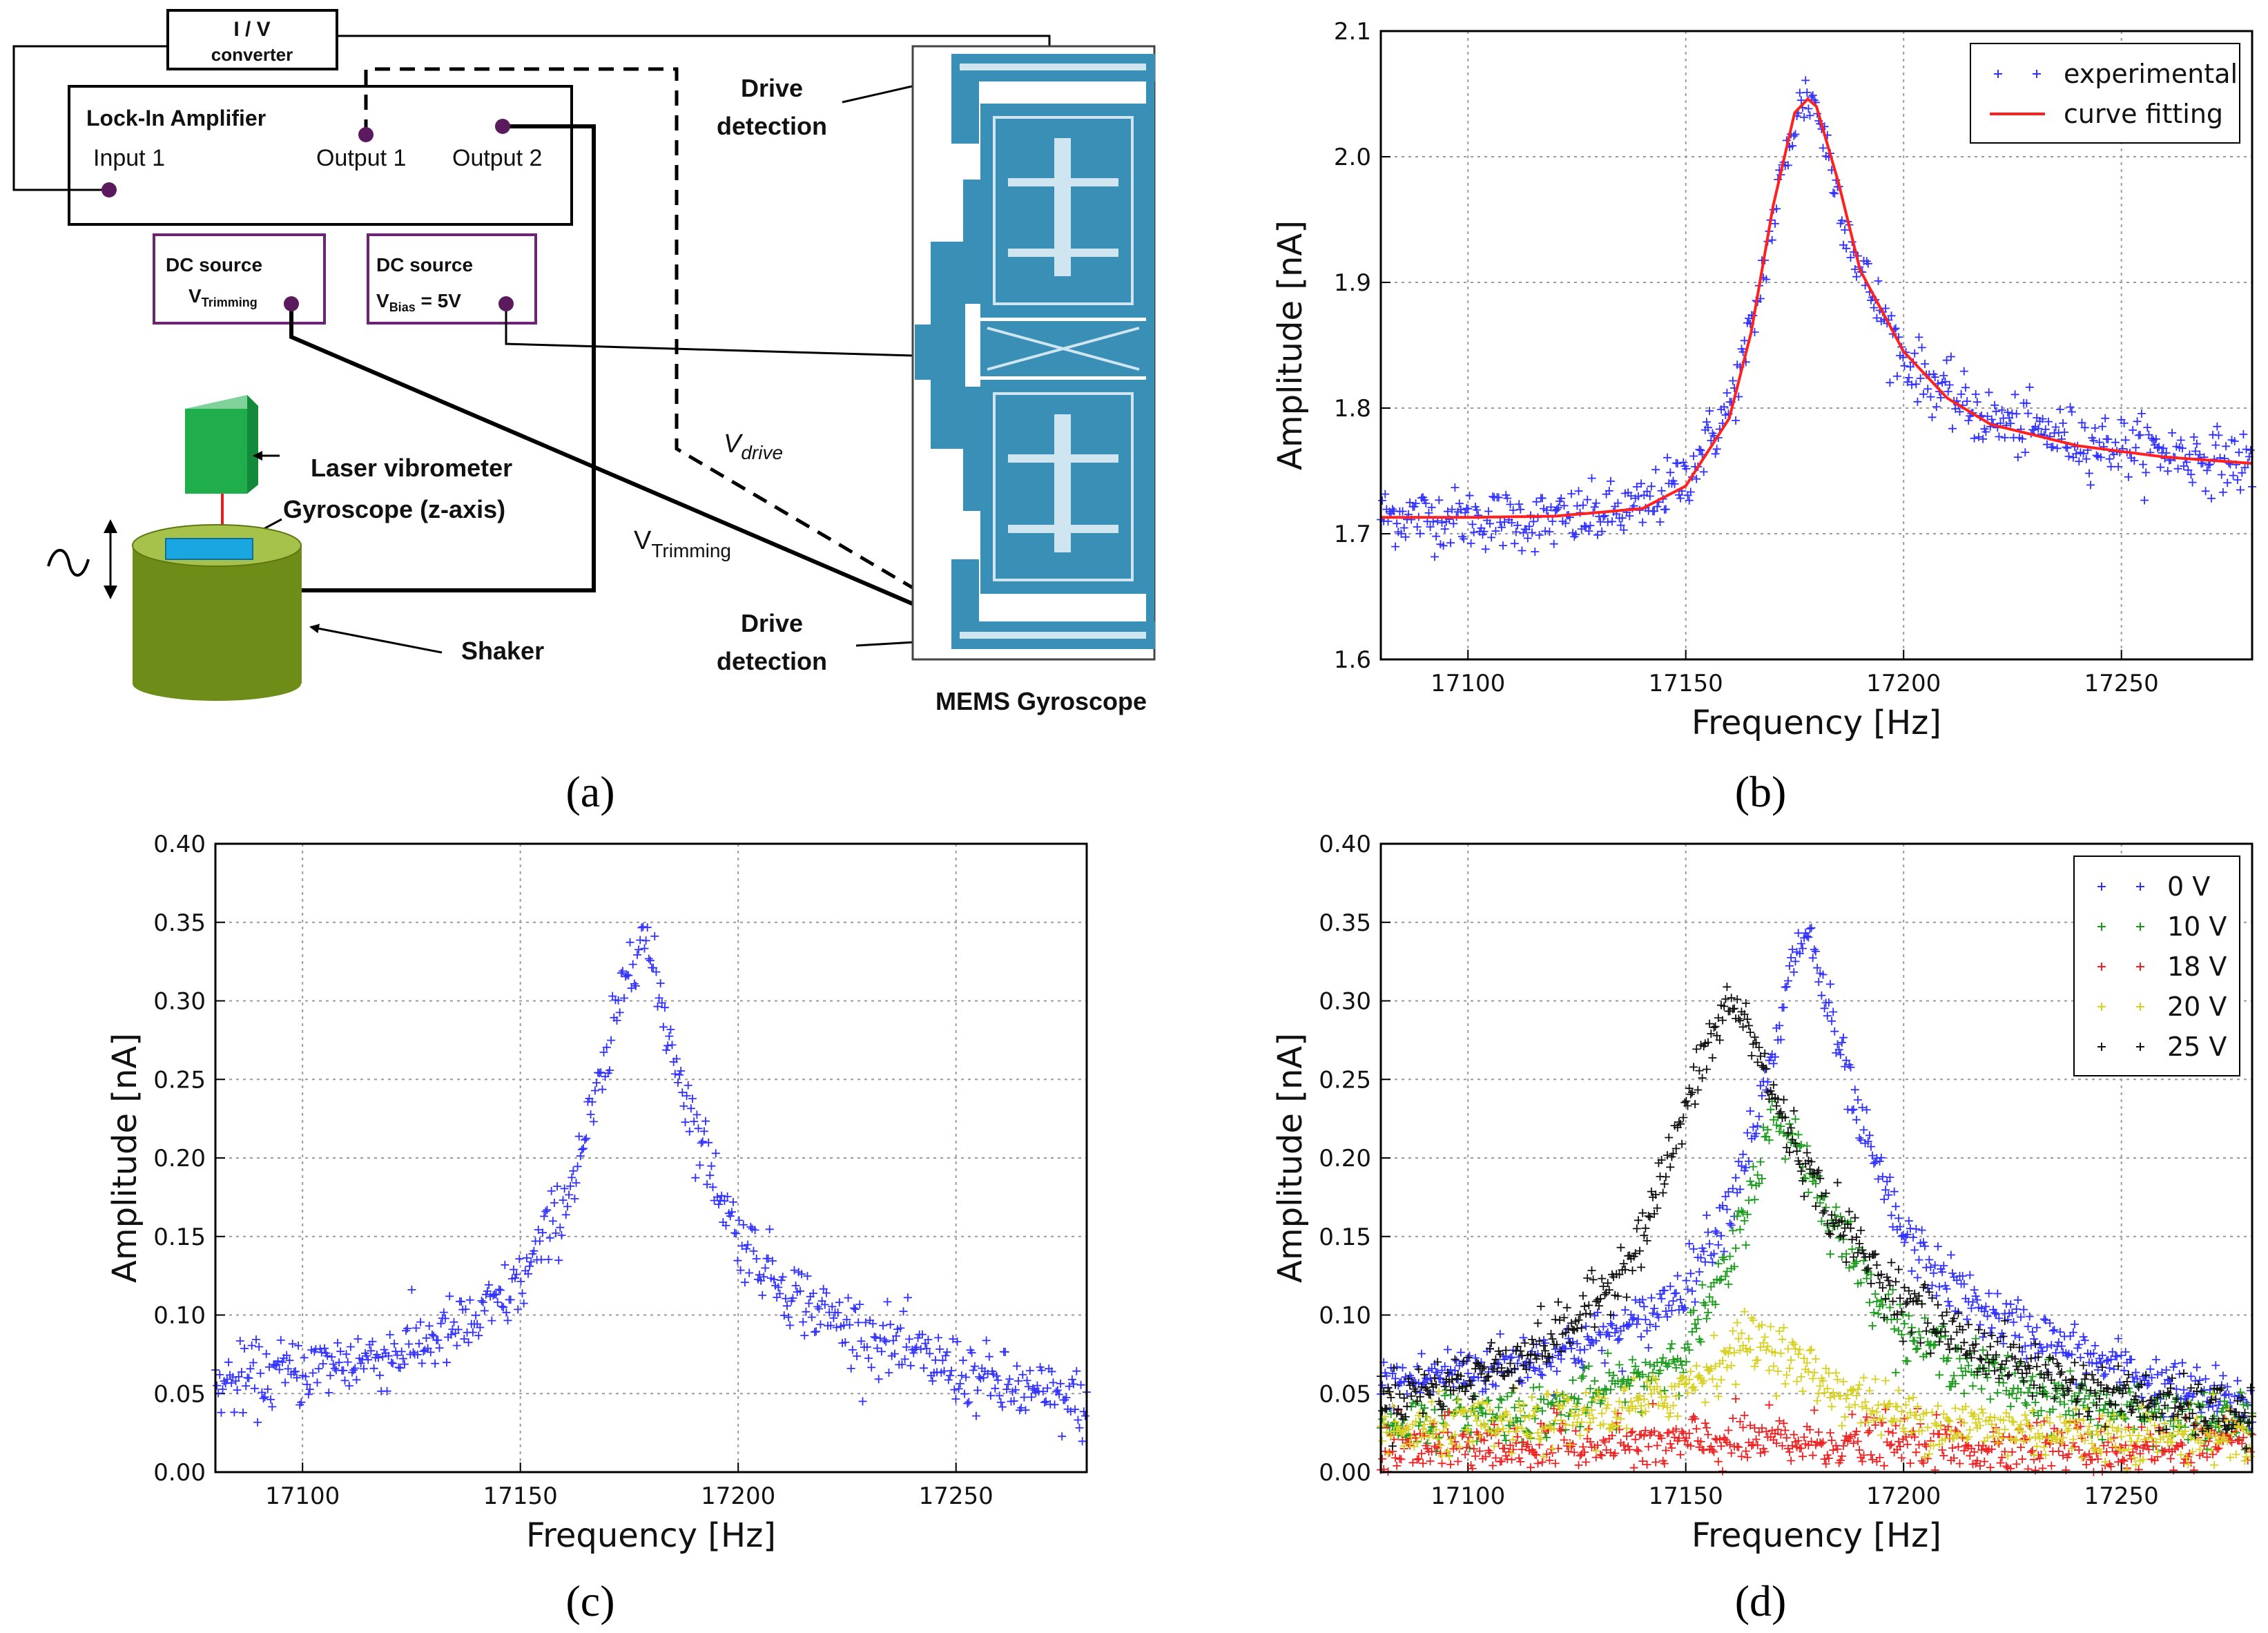 The image size is (2268, 1633). I want to click on legend-label: 18 V, so click(2197, 966).